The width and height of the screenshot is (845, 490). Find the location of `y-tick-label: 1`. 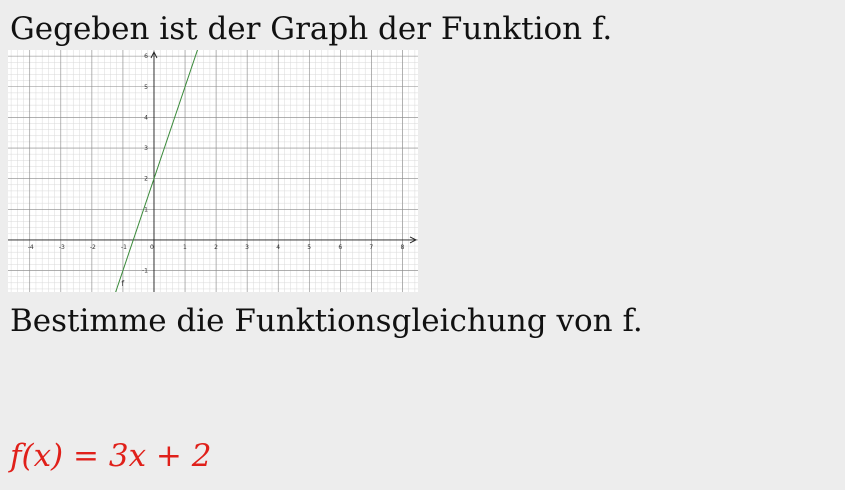

y-tick-label: 1 is located at coordinates (146, 209).